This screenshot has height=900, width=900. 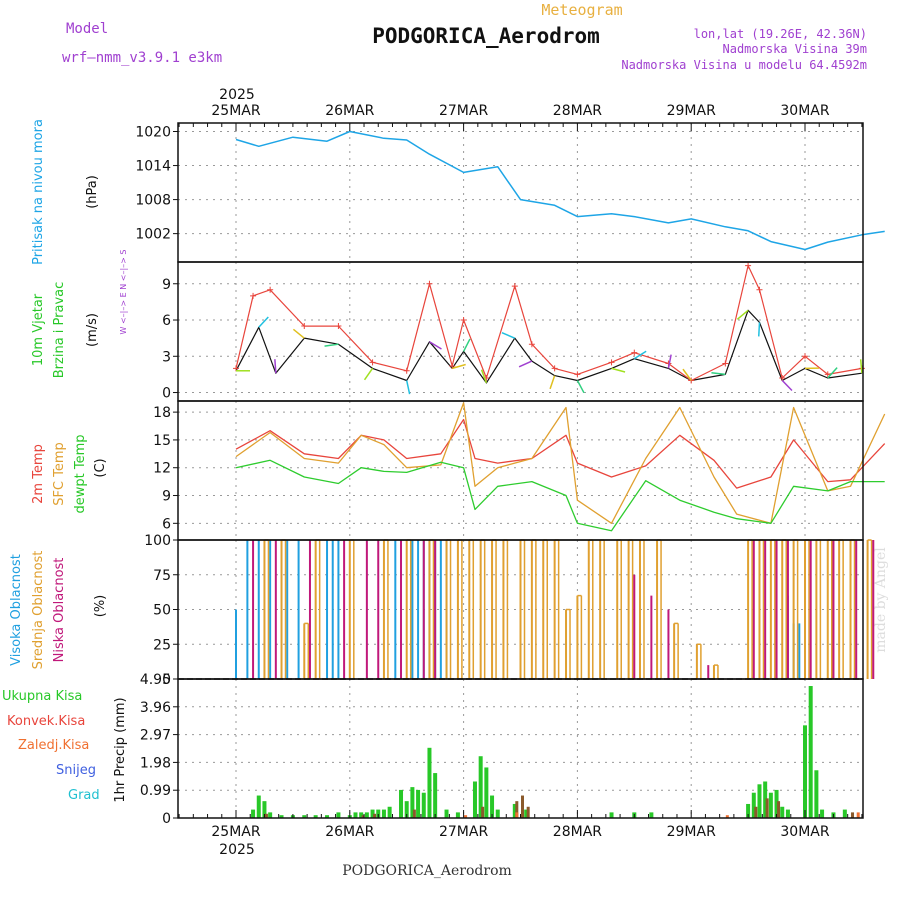 I want to click on dewpt-title: dewpt Temp, so click(x=80, y=473).